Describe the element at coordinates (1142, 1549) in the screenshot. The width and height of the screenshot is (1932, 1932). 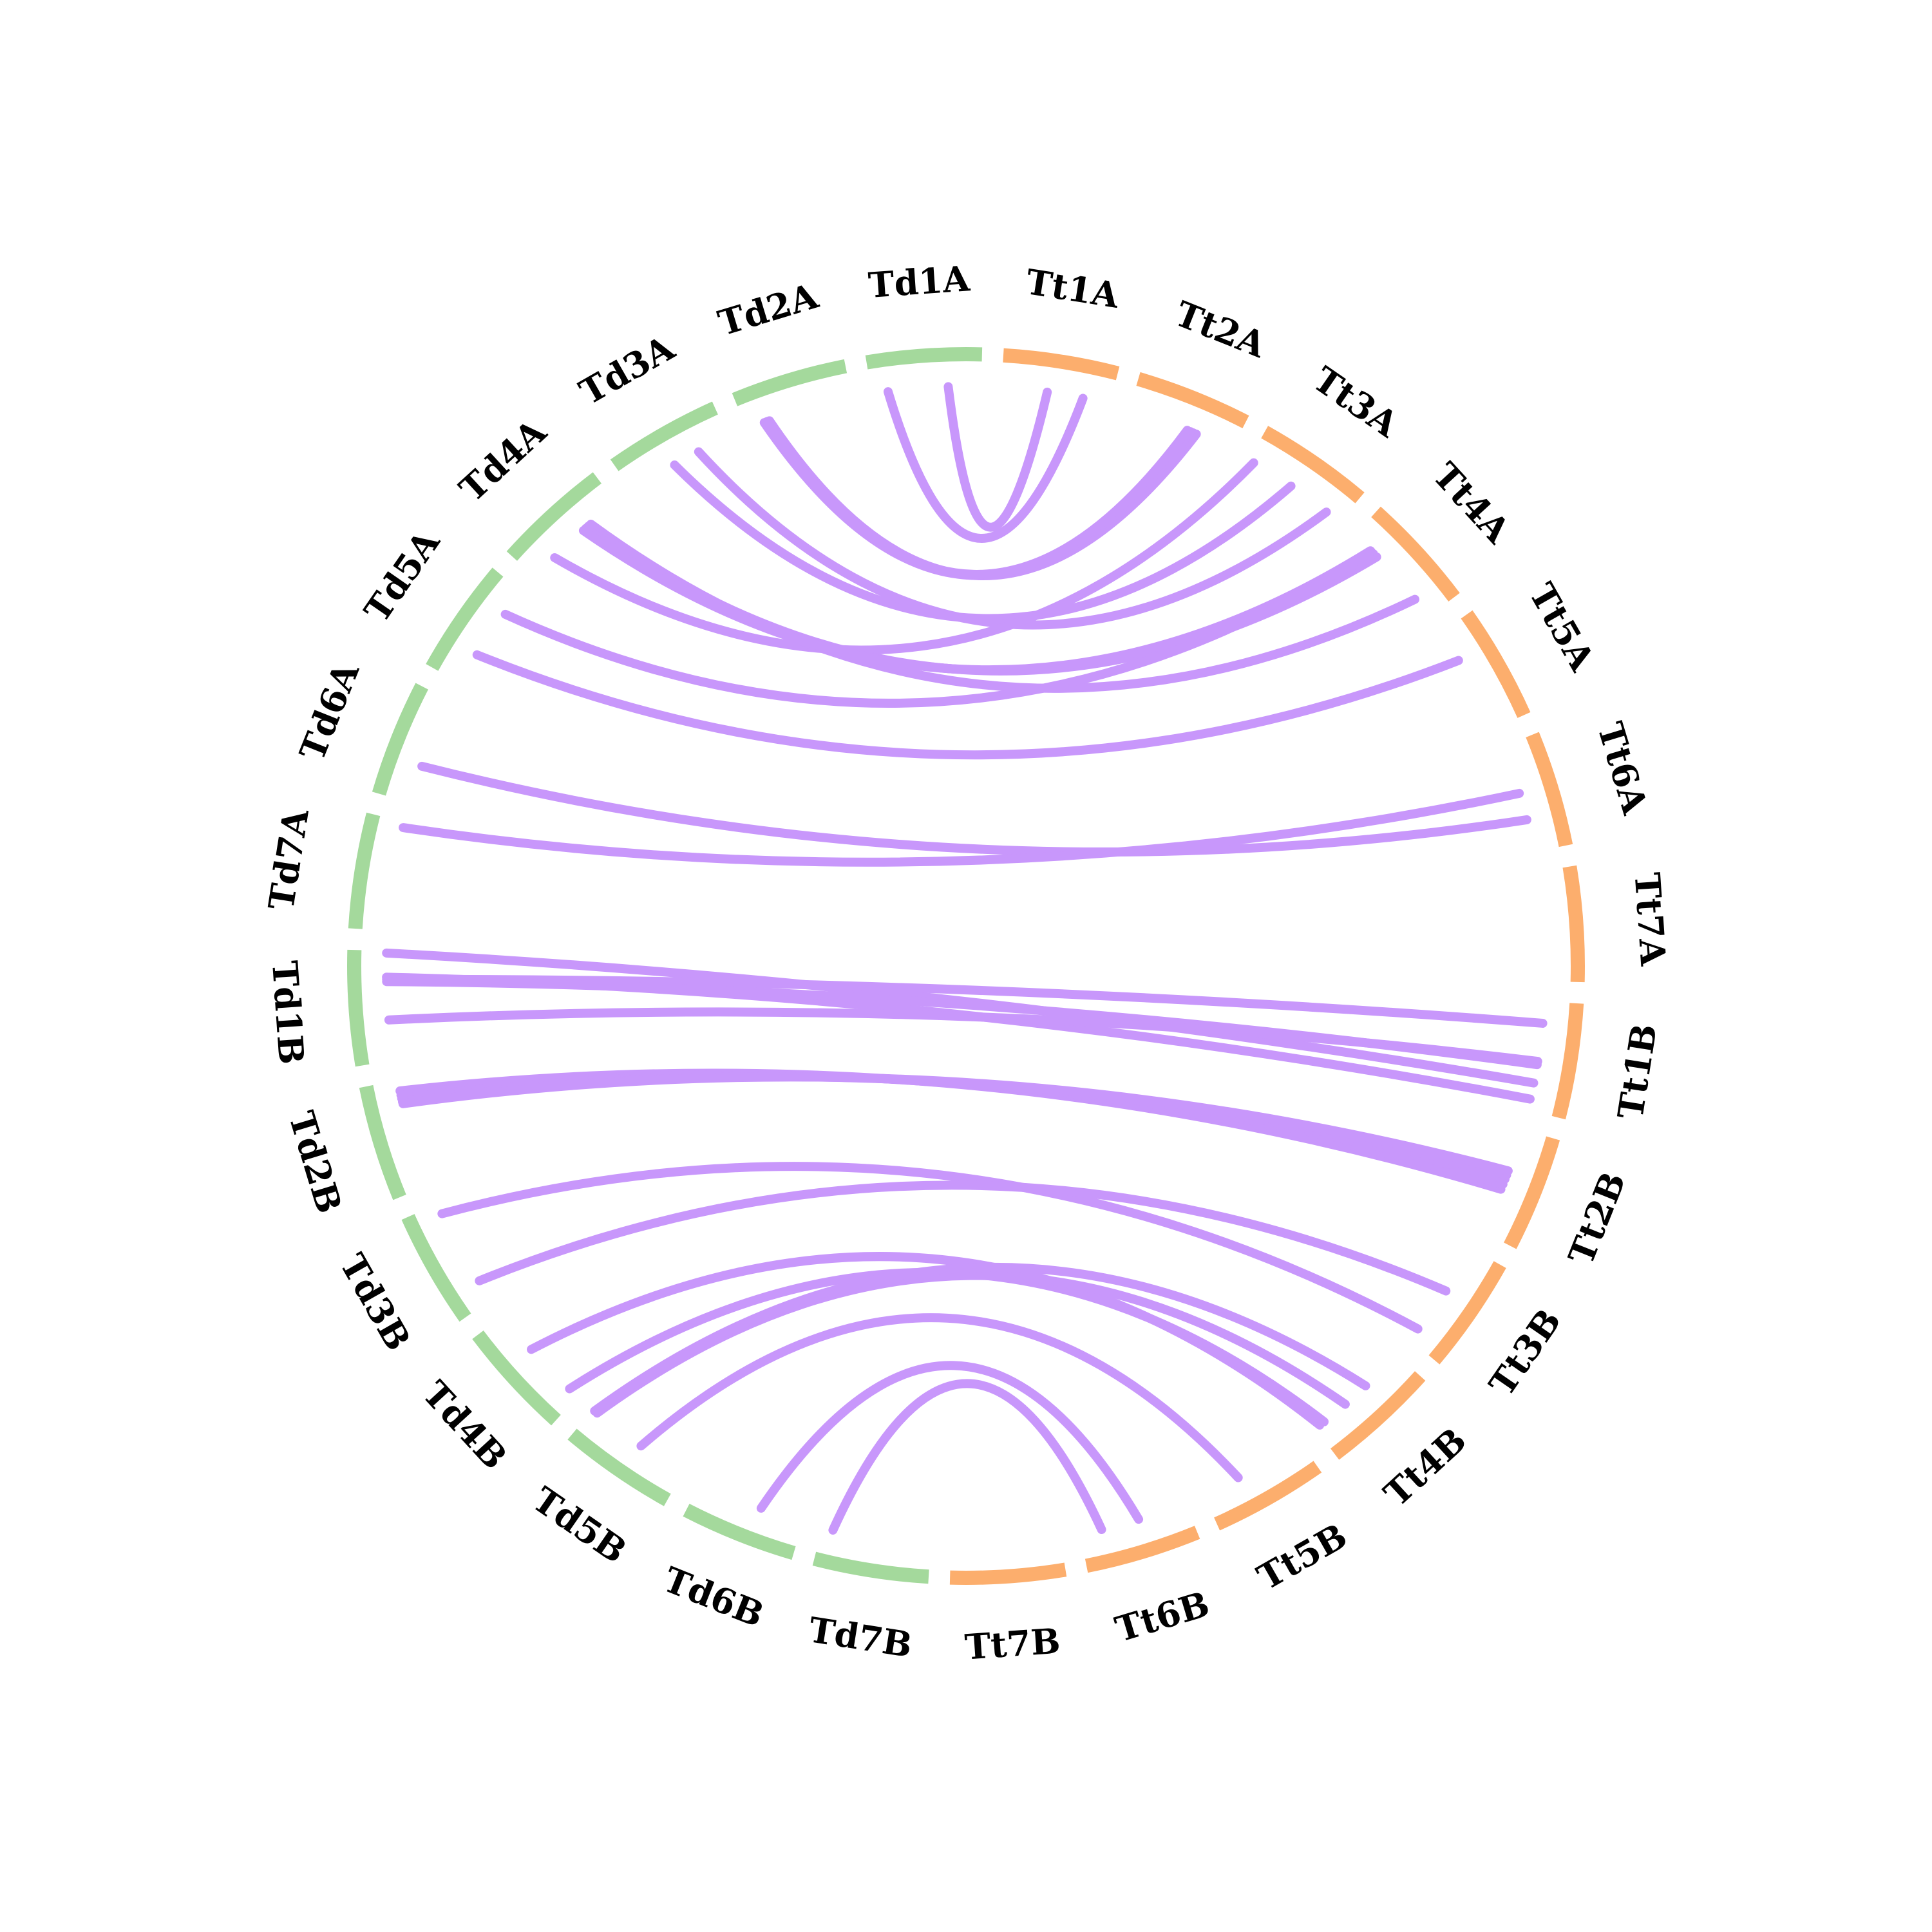
I see `chromosome-segment-tt6b` at that location.